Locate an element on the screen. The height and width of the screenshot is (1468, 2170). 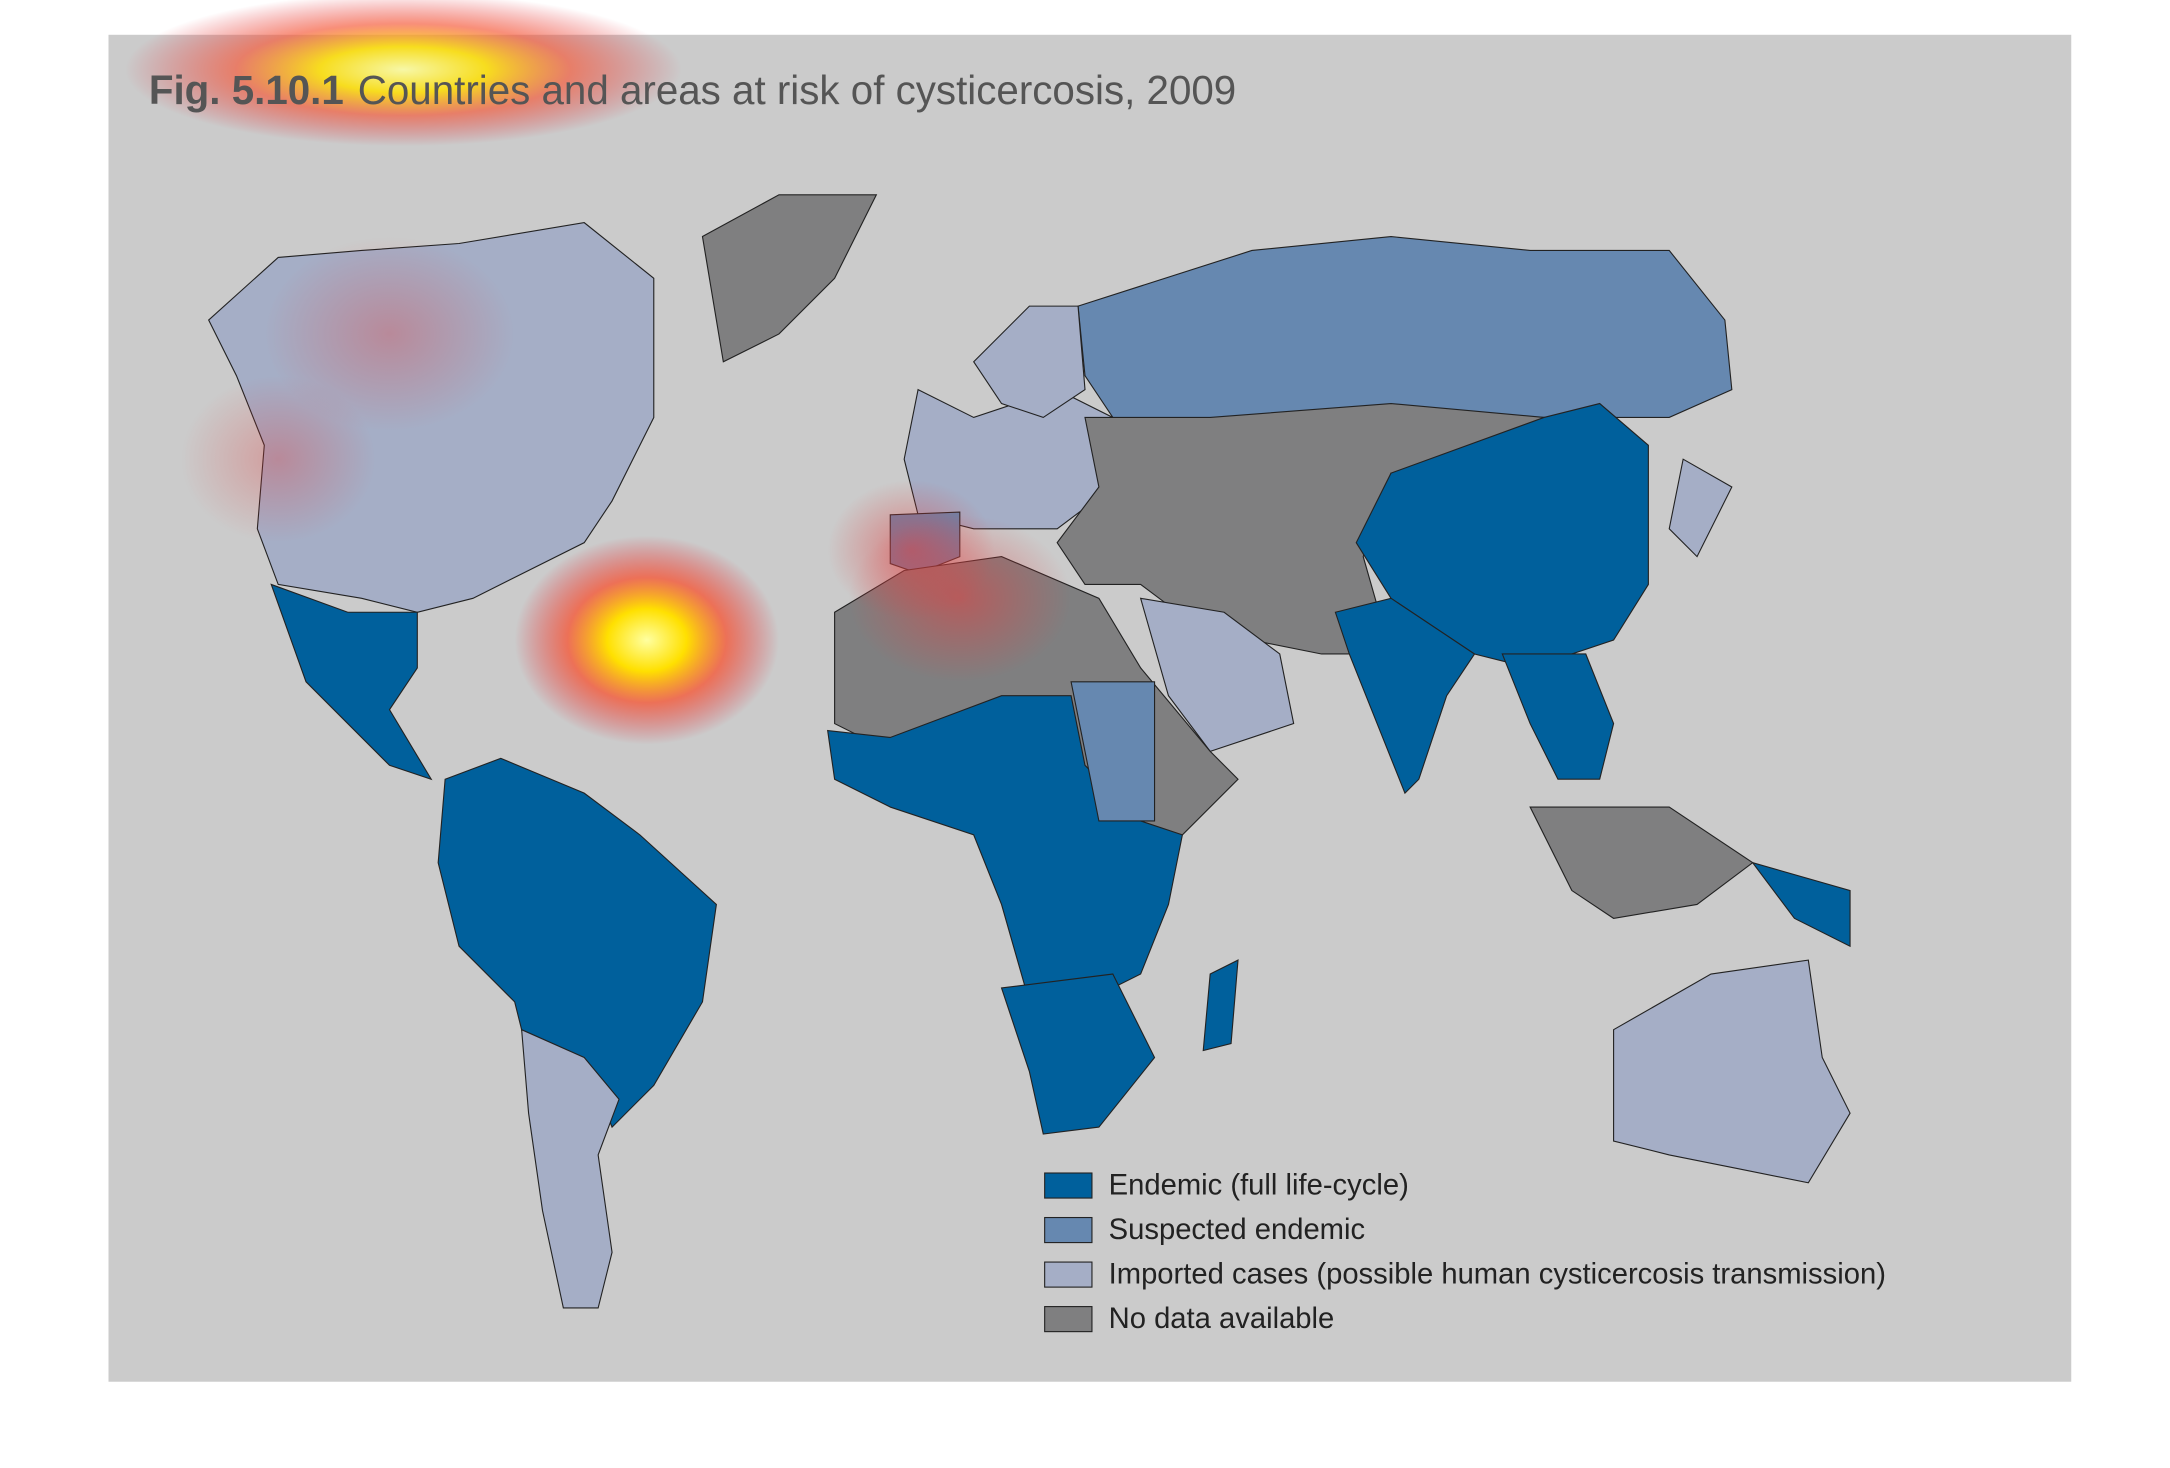
legend-label: No data available is located at coordinates (1222, 1319).